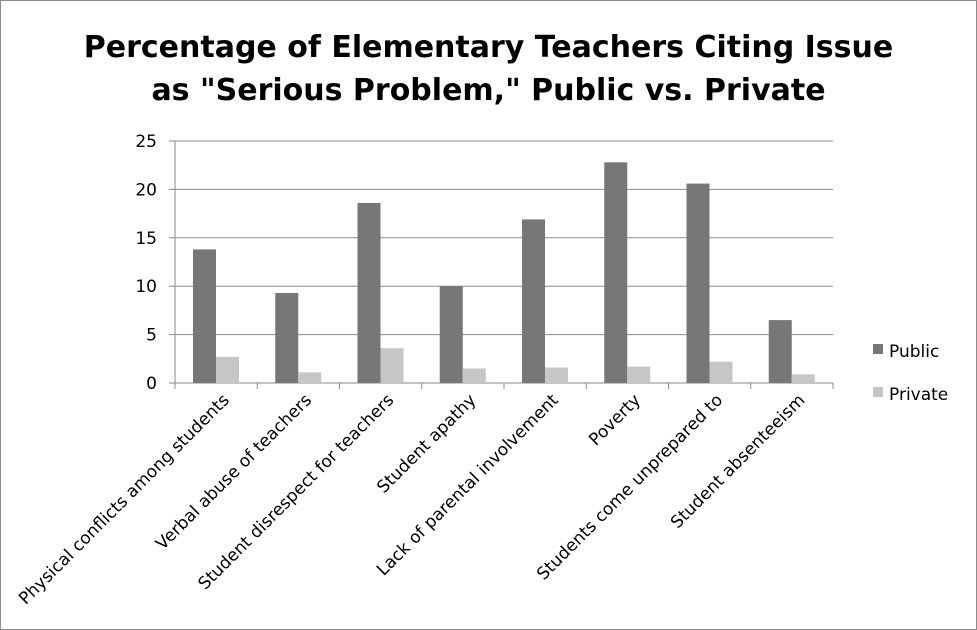 The image size is (977, 630). Describe the element at coordinates (146, 142) in the screenshot. I see `y-tick-label: 25` at that location.